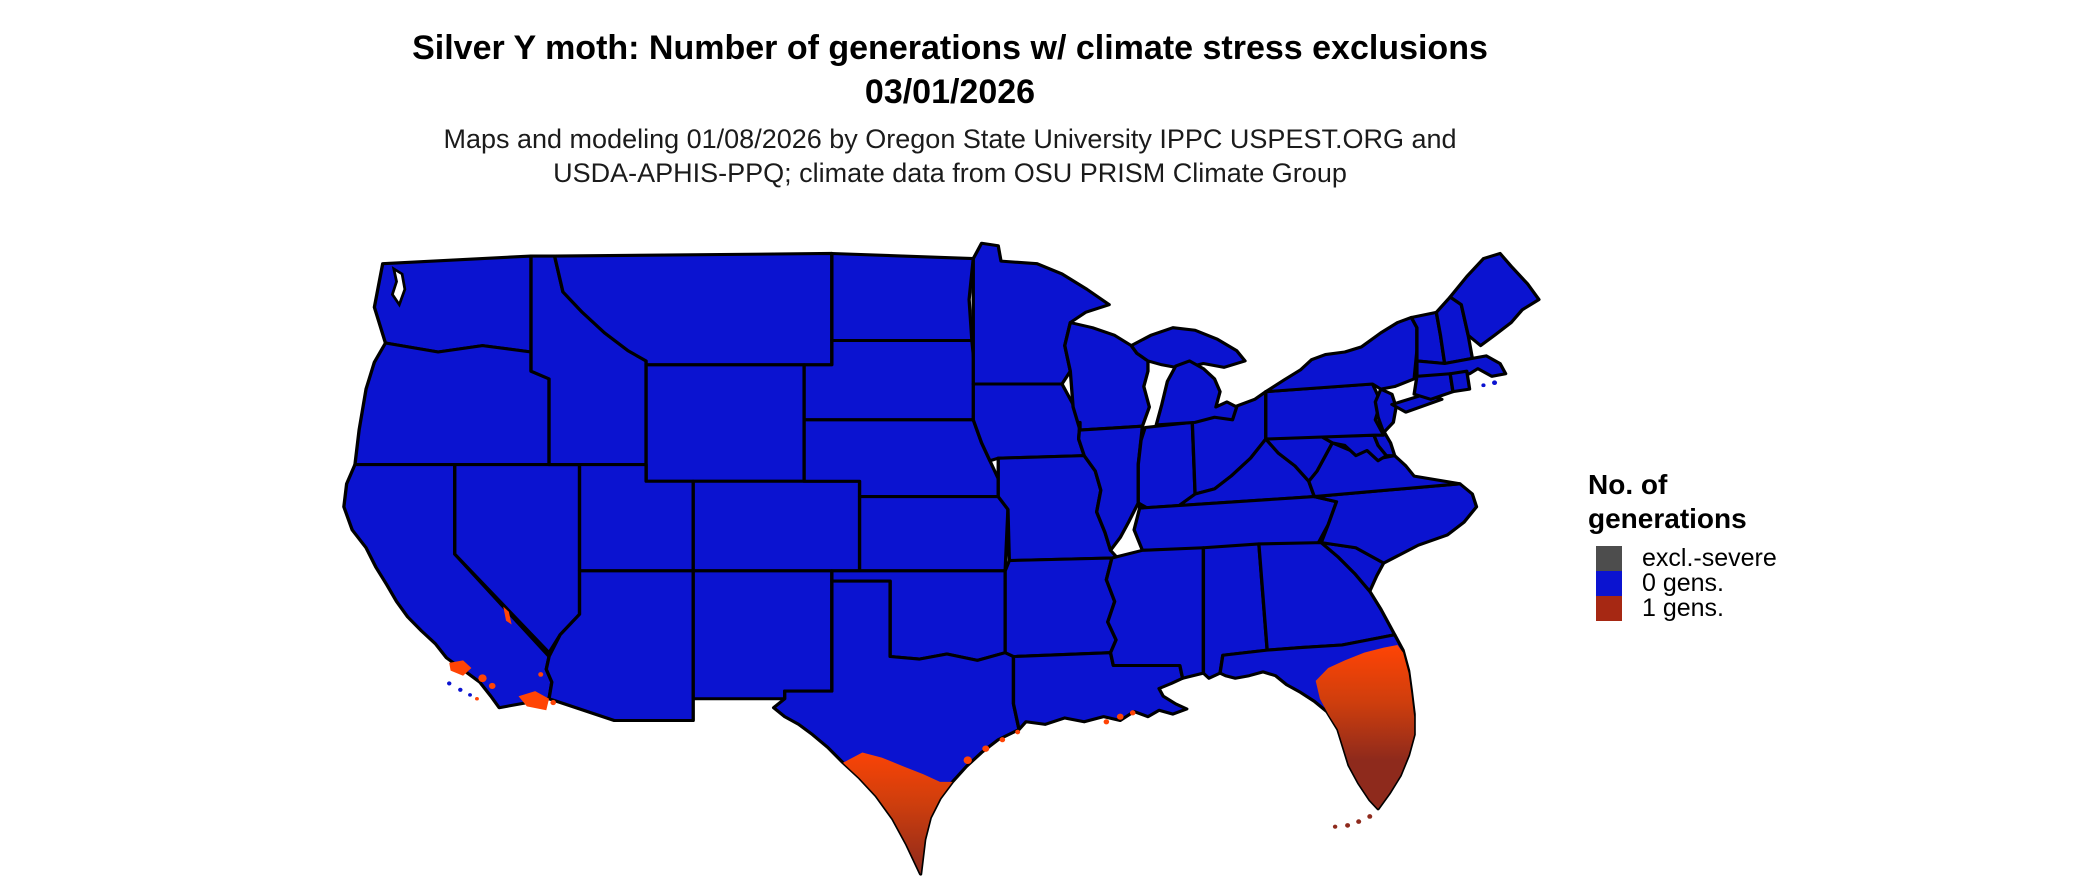  I want to click on state-connecticut, so click(1433, 386).